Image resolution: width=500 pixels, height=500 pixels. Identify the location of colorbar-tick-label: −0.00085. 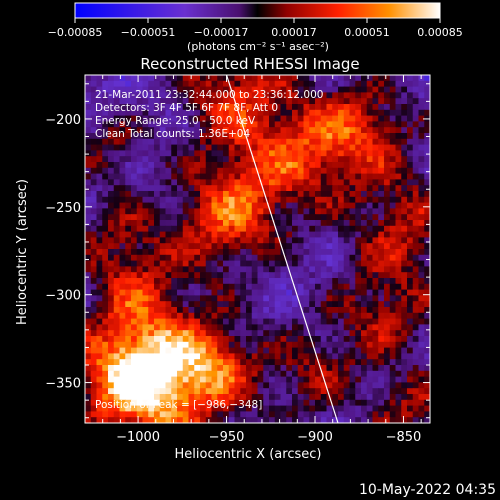
(75, 32).